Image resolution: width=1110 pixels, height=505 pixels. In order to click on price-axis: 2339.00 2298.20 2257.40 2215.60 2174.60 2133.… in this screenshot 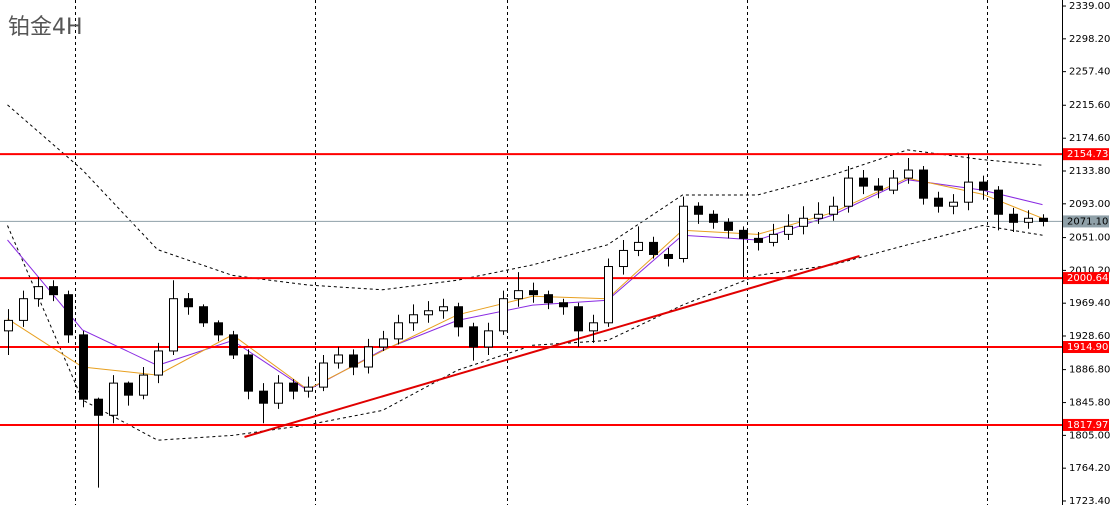, I will do `click(1086, 253)`.